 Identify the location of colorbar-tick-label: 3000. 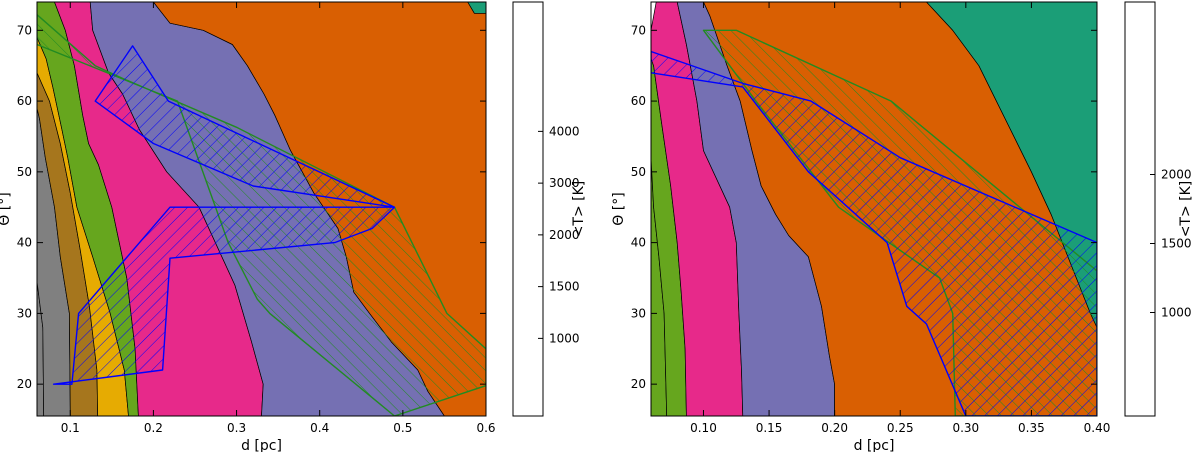
(564, 183).